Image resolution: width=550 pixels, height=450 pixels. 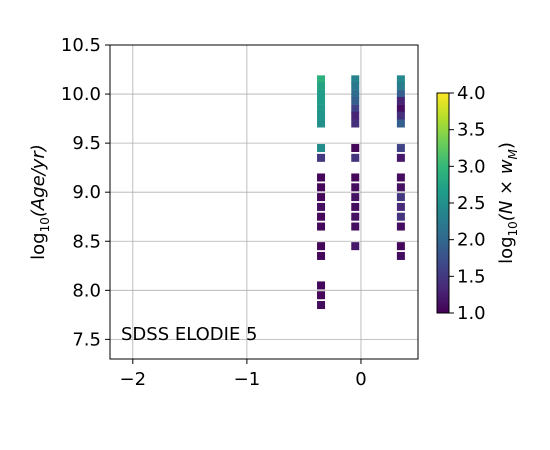 I want to click on y-tick-label: 8.0, so click(x=86, y=290).